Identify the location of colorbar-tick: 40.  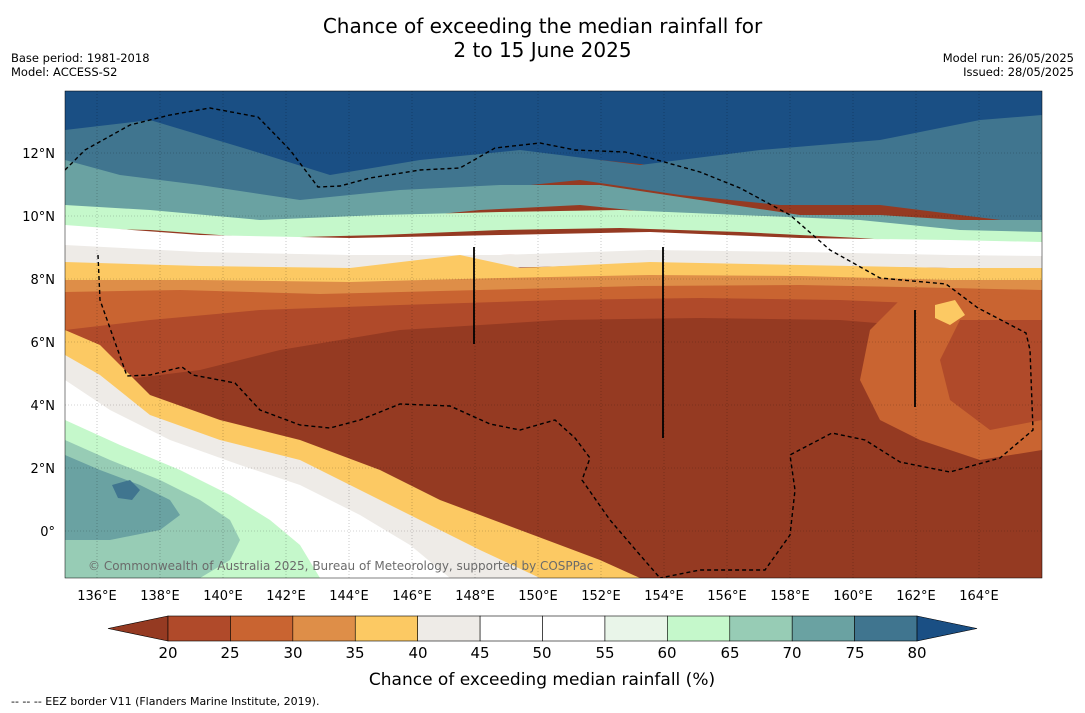
(417, 653).